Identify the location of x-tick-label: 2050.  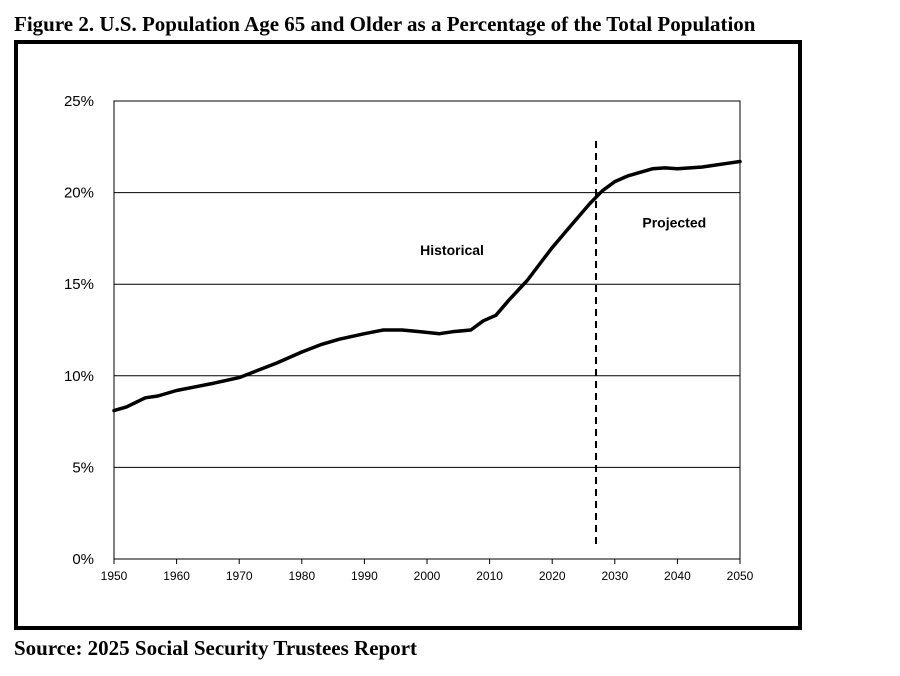
(740, 576).